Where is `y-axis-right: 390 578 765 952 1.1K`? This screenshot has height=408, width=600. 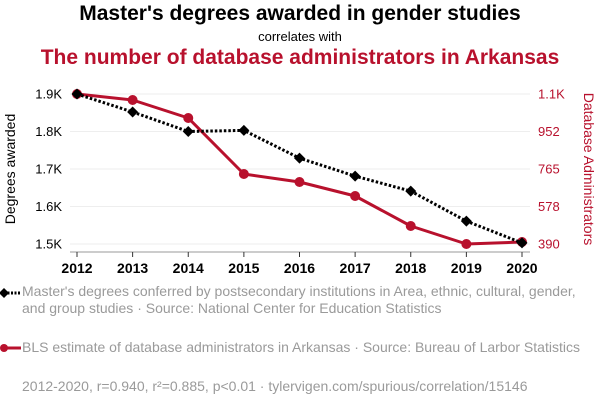
y-axis-right: 390 578 765 952 1.1K is located at coordinates (551, 169).